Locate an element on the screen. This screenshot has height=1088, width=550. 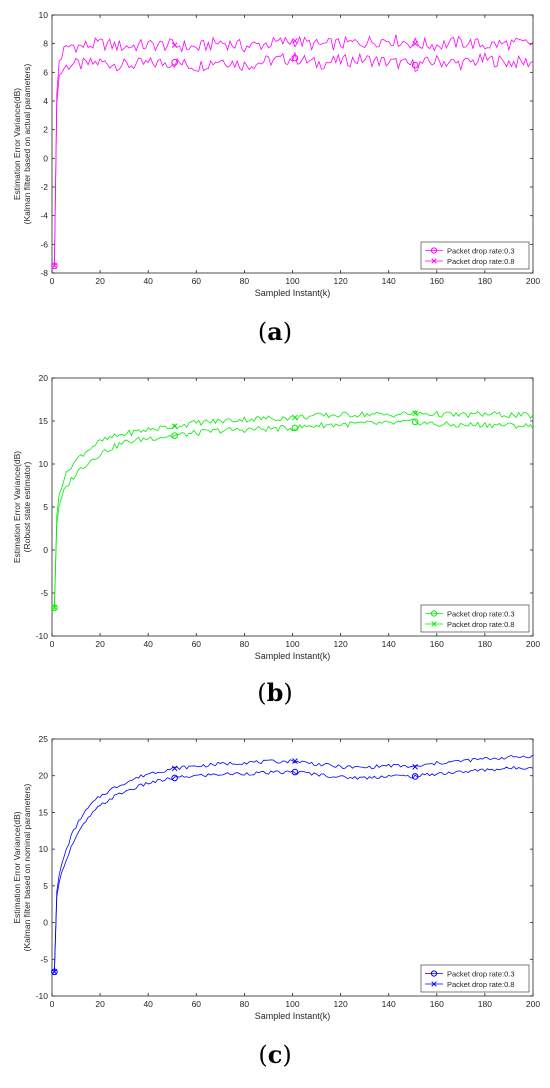
y-tick-label: 20 is located at coordinates (44, 776).